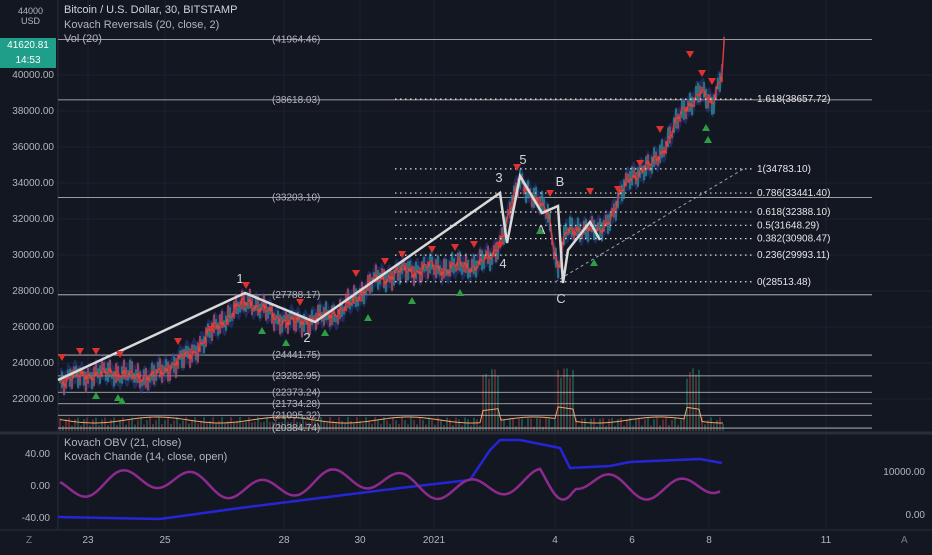 The image size is (932, 555). What do you see at coordinates (632, 540) in the screenshot?
I see `time-axis-label: 6` at bounding box center [632, 540].